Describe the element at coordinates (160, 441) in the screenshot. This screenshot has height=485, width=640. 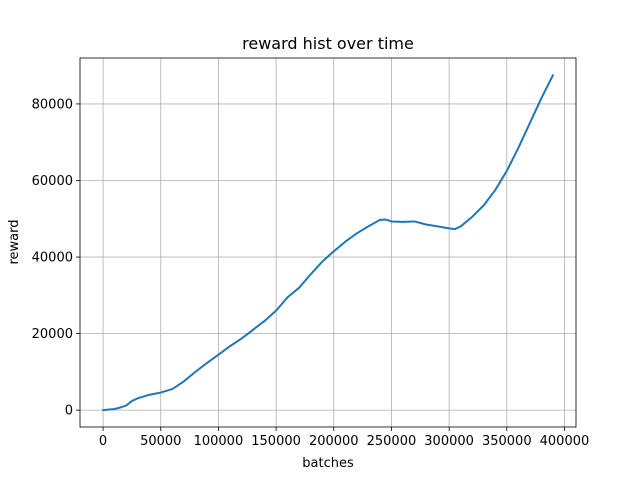
I see `x-tick-label: 50000` at that location.